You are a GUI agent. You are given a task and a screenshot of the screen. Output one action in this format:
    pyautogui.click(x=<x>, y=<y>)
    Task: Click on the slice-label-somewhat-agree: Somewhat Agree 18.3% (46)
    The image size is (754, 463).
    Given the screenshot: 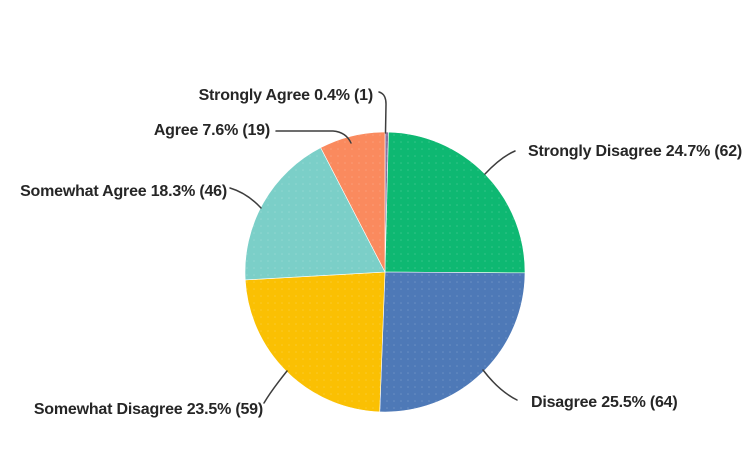 What is the action you would take?
    pyautogui.click(x=123, y=191)
    